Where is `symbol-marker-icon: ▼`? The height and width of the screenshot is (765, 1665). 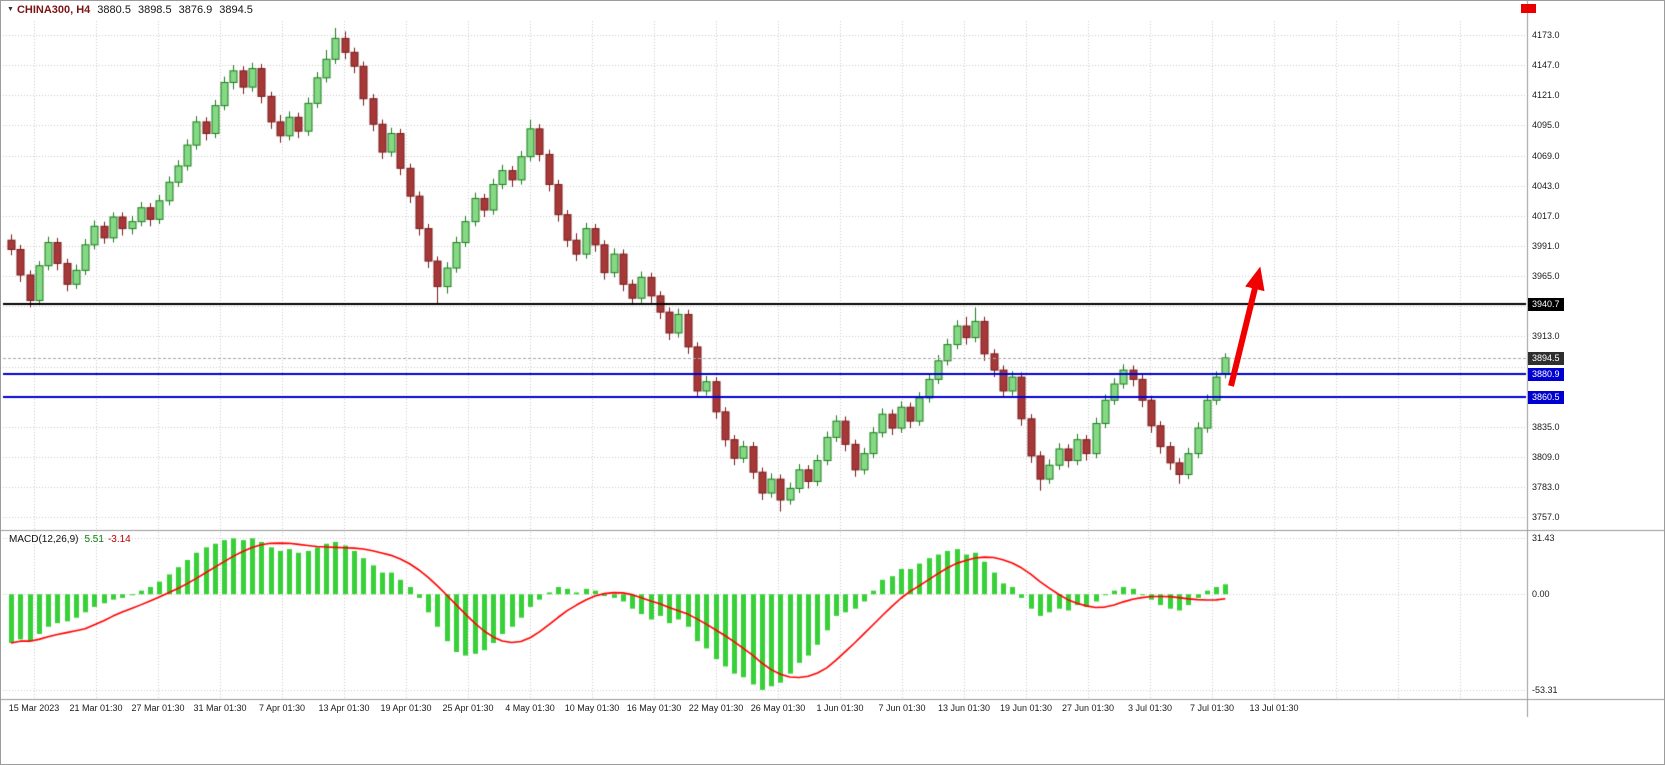 symbol-marker-icon: ▼ is located at coordinates (10, 9).